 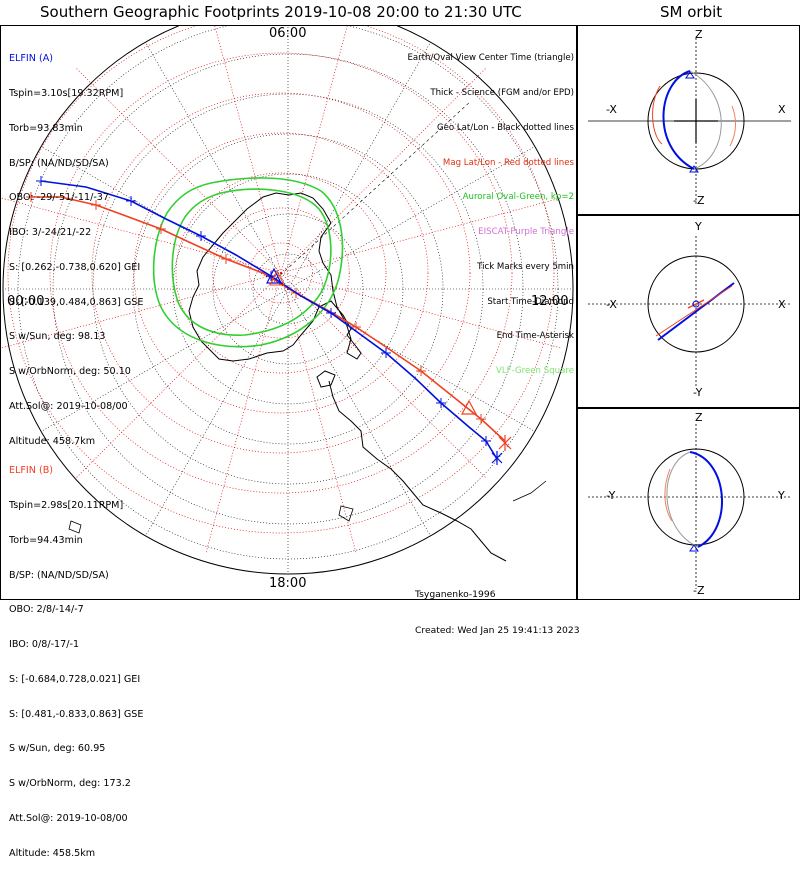 I want to click on elfin-a-line: S w/Sun, deg: 98.13, so click(x=57, y=337).